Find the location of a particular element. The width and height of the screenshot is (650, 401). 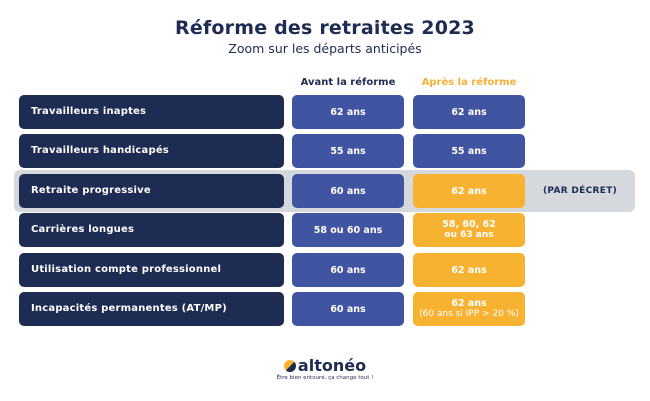

row-label: Incapacités permanentes (AT/MP) is located at coordinates (151, 309).